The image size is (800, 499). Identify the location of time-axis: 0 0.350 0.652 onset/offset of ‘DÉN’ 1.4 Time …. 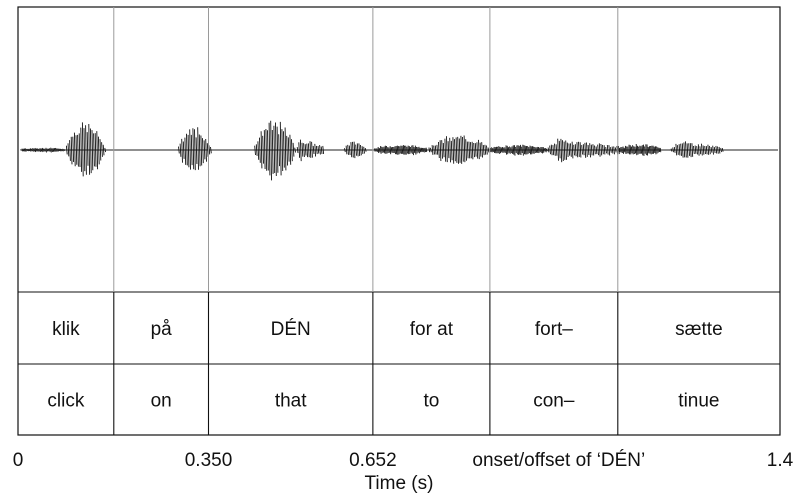
(403, 472).